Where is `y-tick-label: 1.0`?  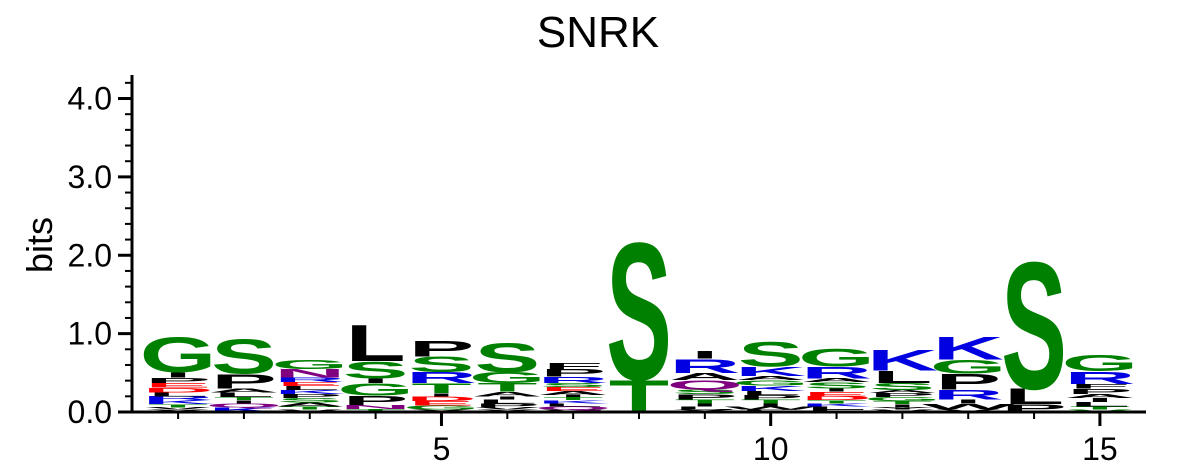 y-tick-label: 1.0 is located at coordinates (90, 334).